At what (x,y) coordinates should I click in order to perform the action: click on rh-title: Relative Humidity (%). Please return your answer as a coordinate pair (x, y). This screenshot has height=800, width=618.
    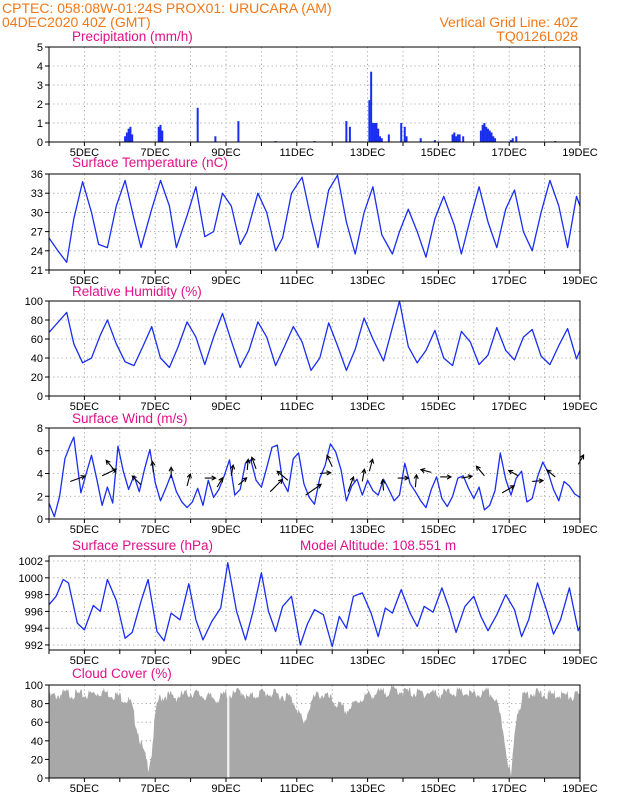
    Looking at the image, I should click on (137, 291).